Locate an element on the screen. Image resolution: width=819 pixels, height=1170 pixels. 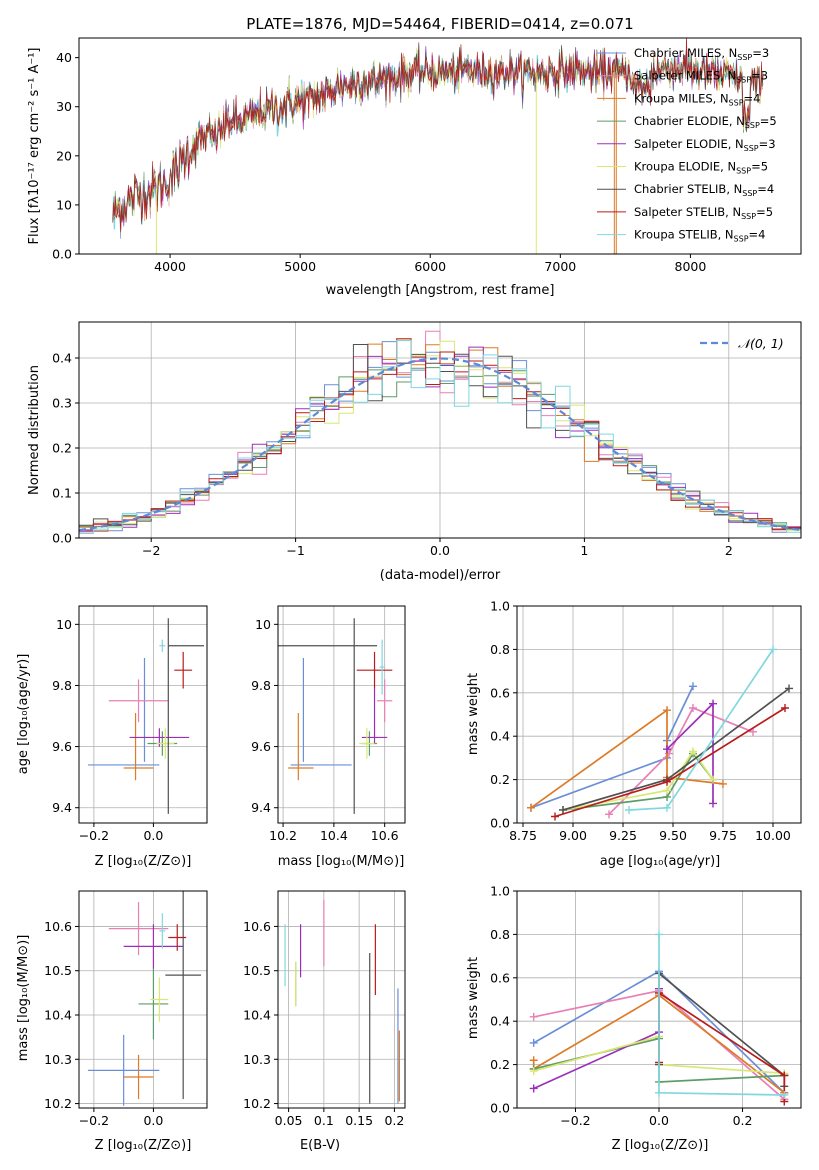
hist-legend: 𝒩(0, 1) is located at coordinates (742, 343).